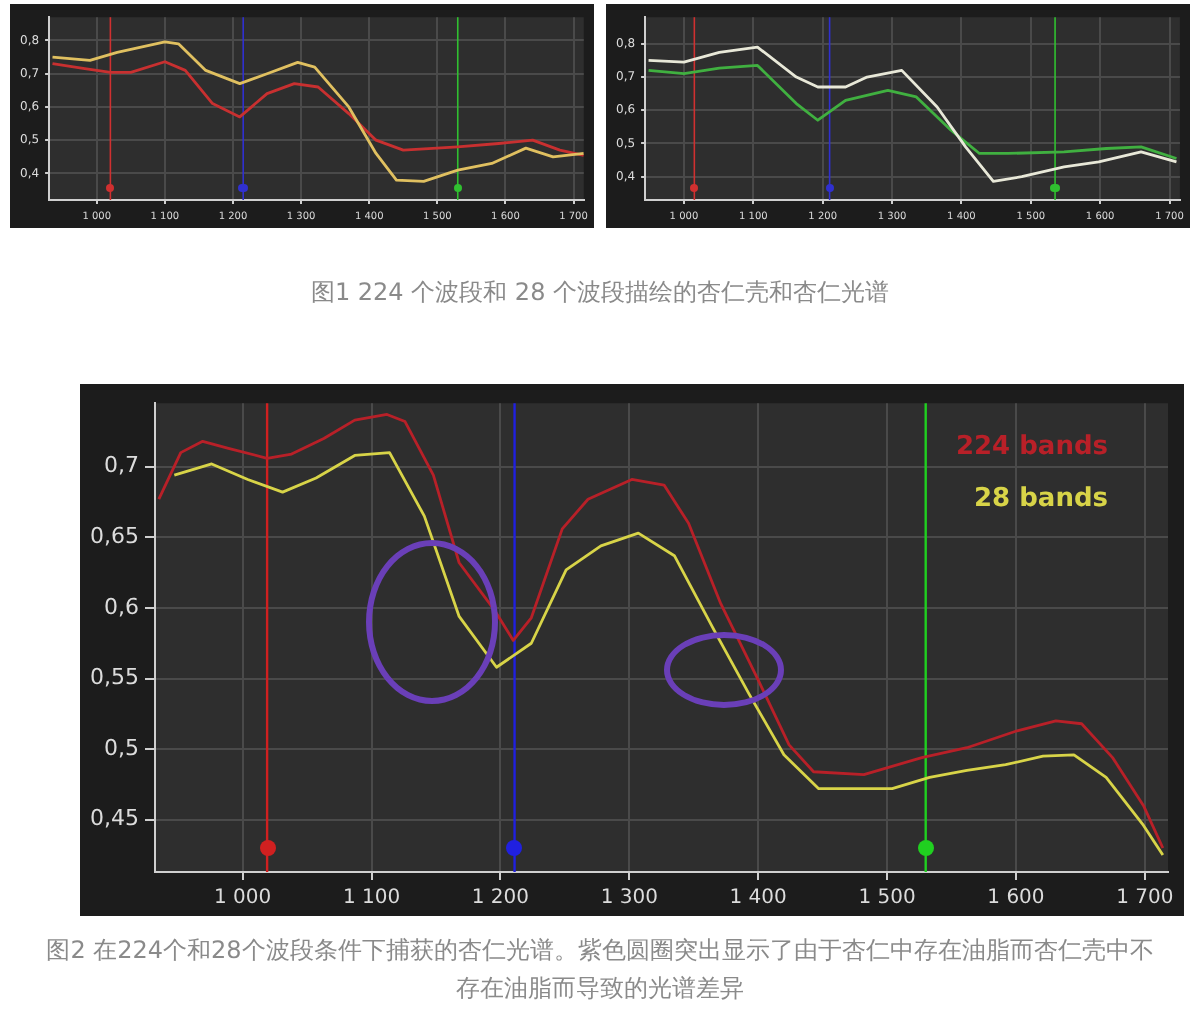 This screenshot has width=1200, height=1036. What do you see at coordinates (121, 747) in the screenshot?
I see `y-tick-label: 0,5` at bounding box center [121, 747].